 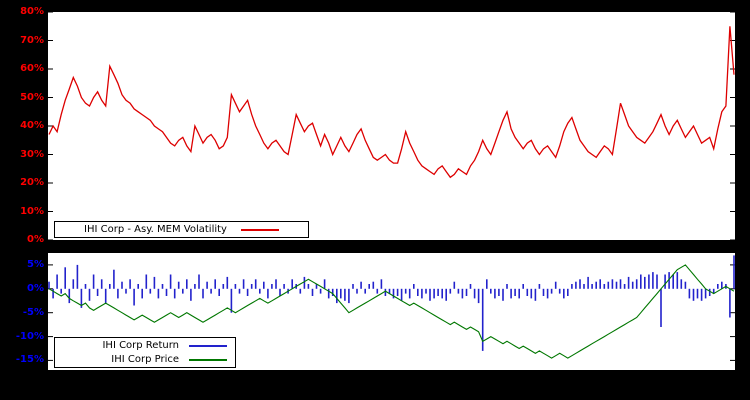 I want to click on y-tick-label: -10%, so click(x=29, y=336).